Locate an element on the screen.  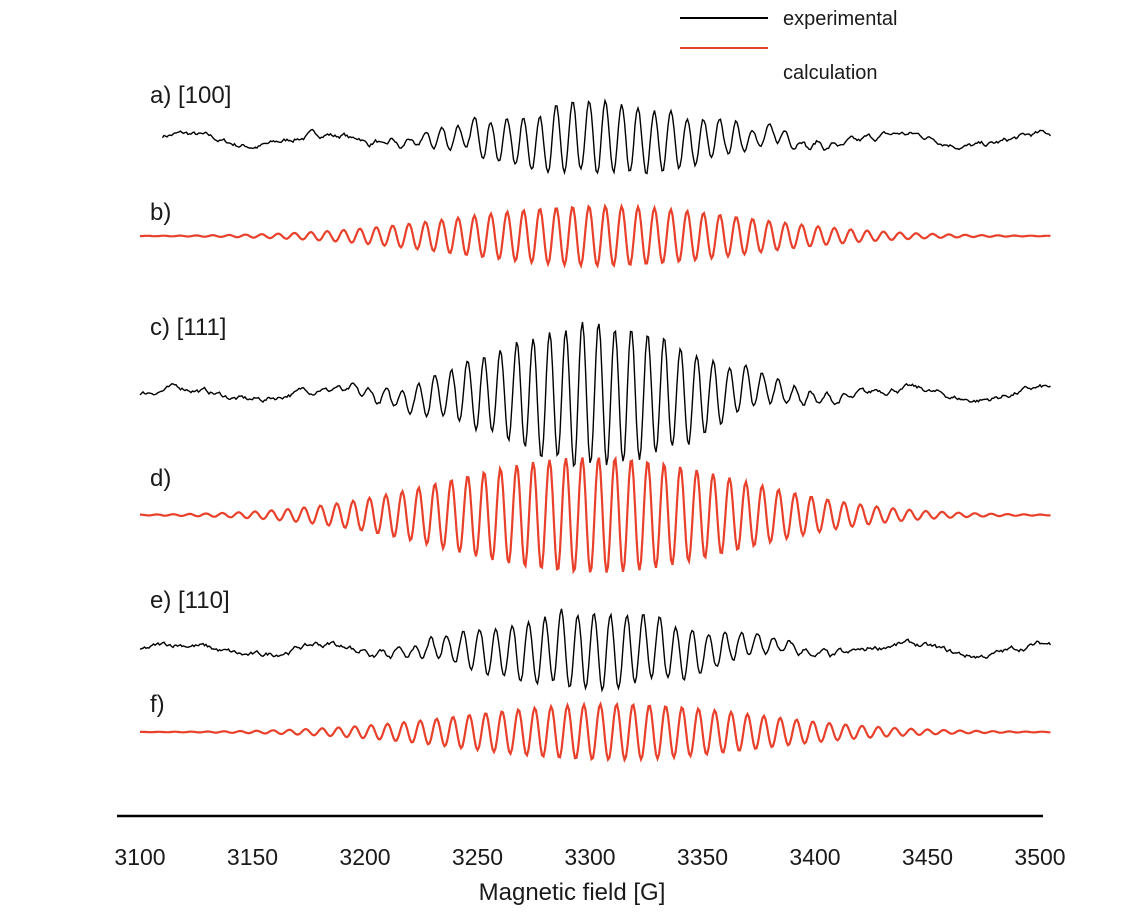
legend-label-calculation: calculation is located at coordinates (830, 73).